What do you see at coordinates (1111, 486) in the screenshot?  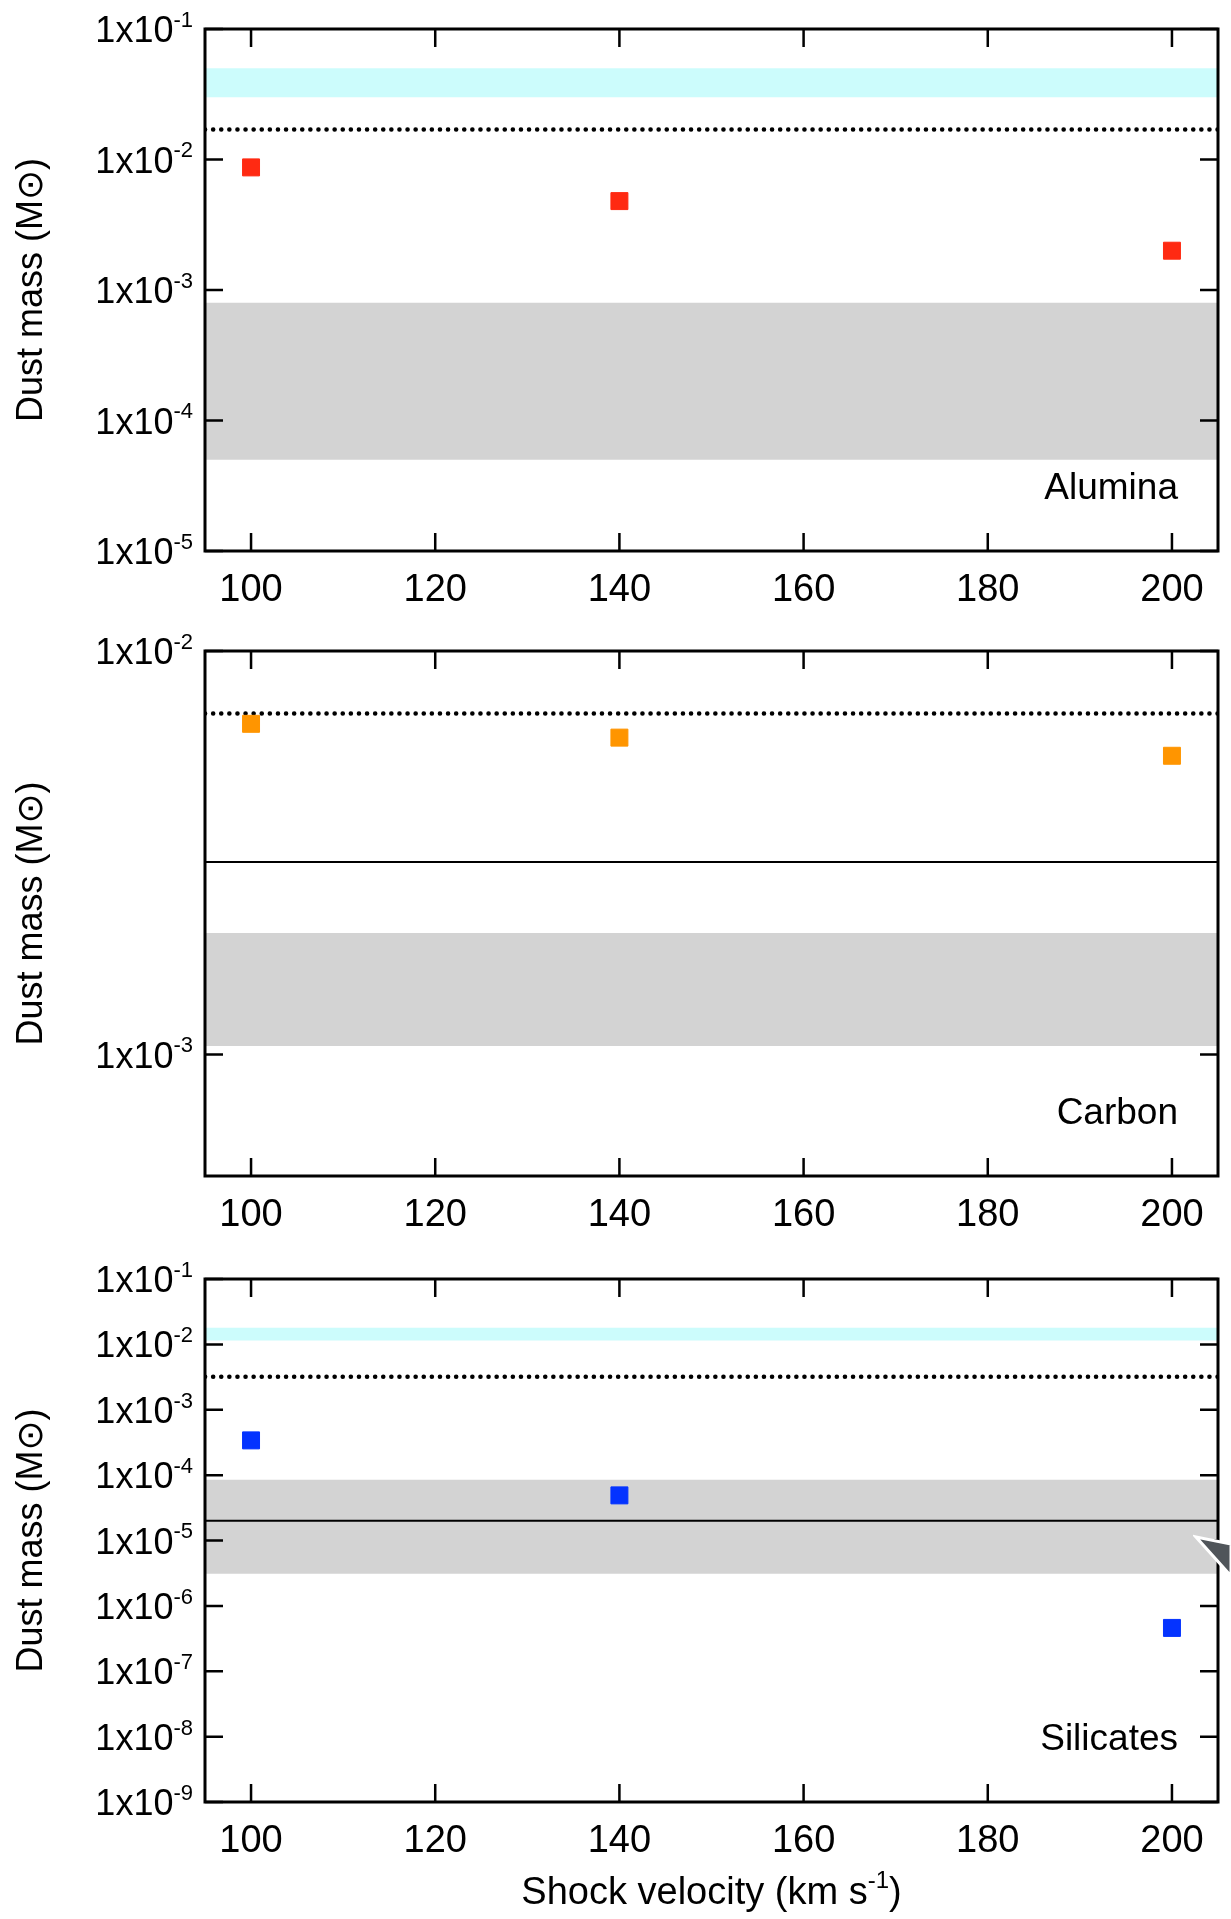 I see `annotation: Alumina` at bounding box center [1111, 486].